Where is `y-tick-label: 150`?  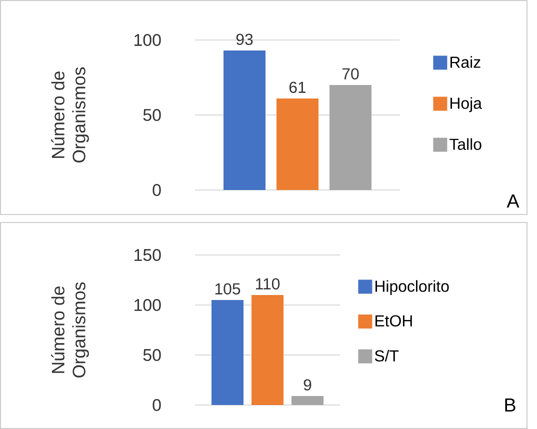
y-tick-label: 150 is located at coordinates (147, 255).